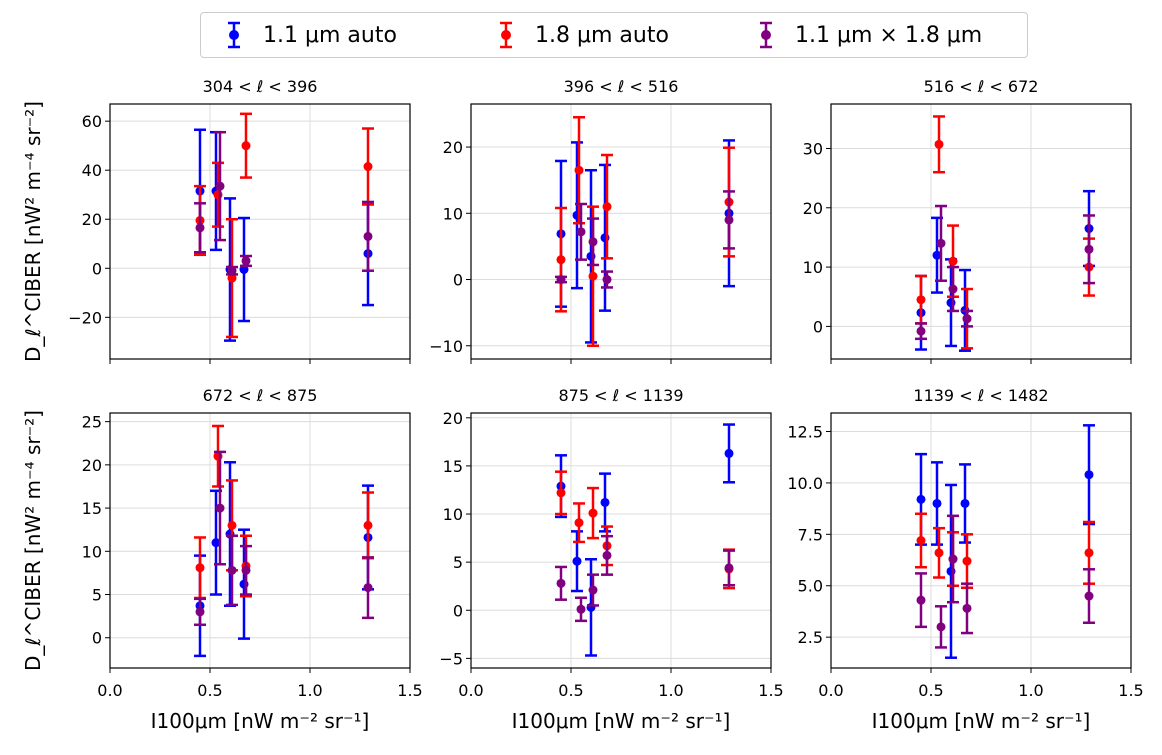 The height and width of the screenshot is (755, 1162). Describe the element at coordinates (889, 35) in the screenshot. I see `legend-label: 1.1 μm × 1.8 μm` at that location.